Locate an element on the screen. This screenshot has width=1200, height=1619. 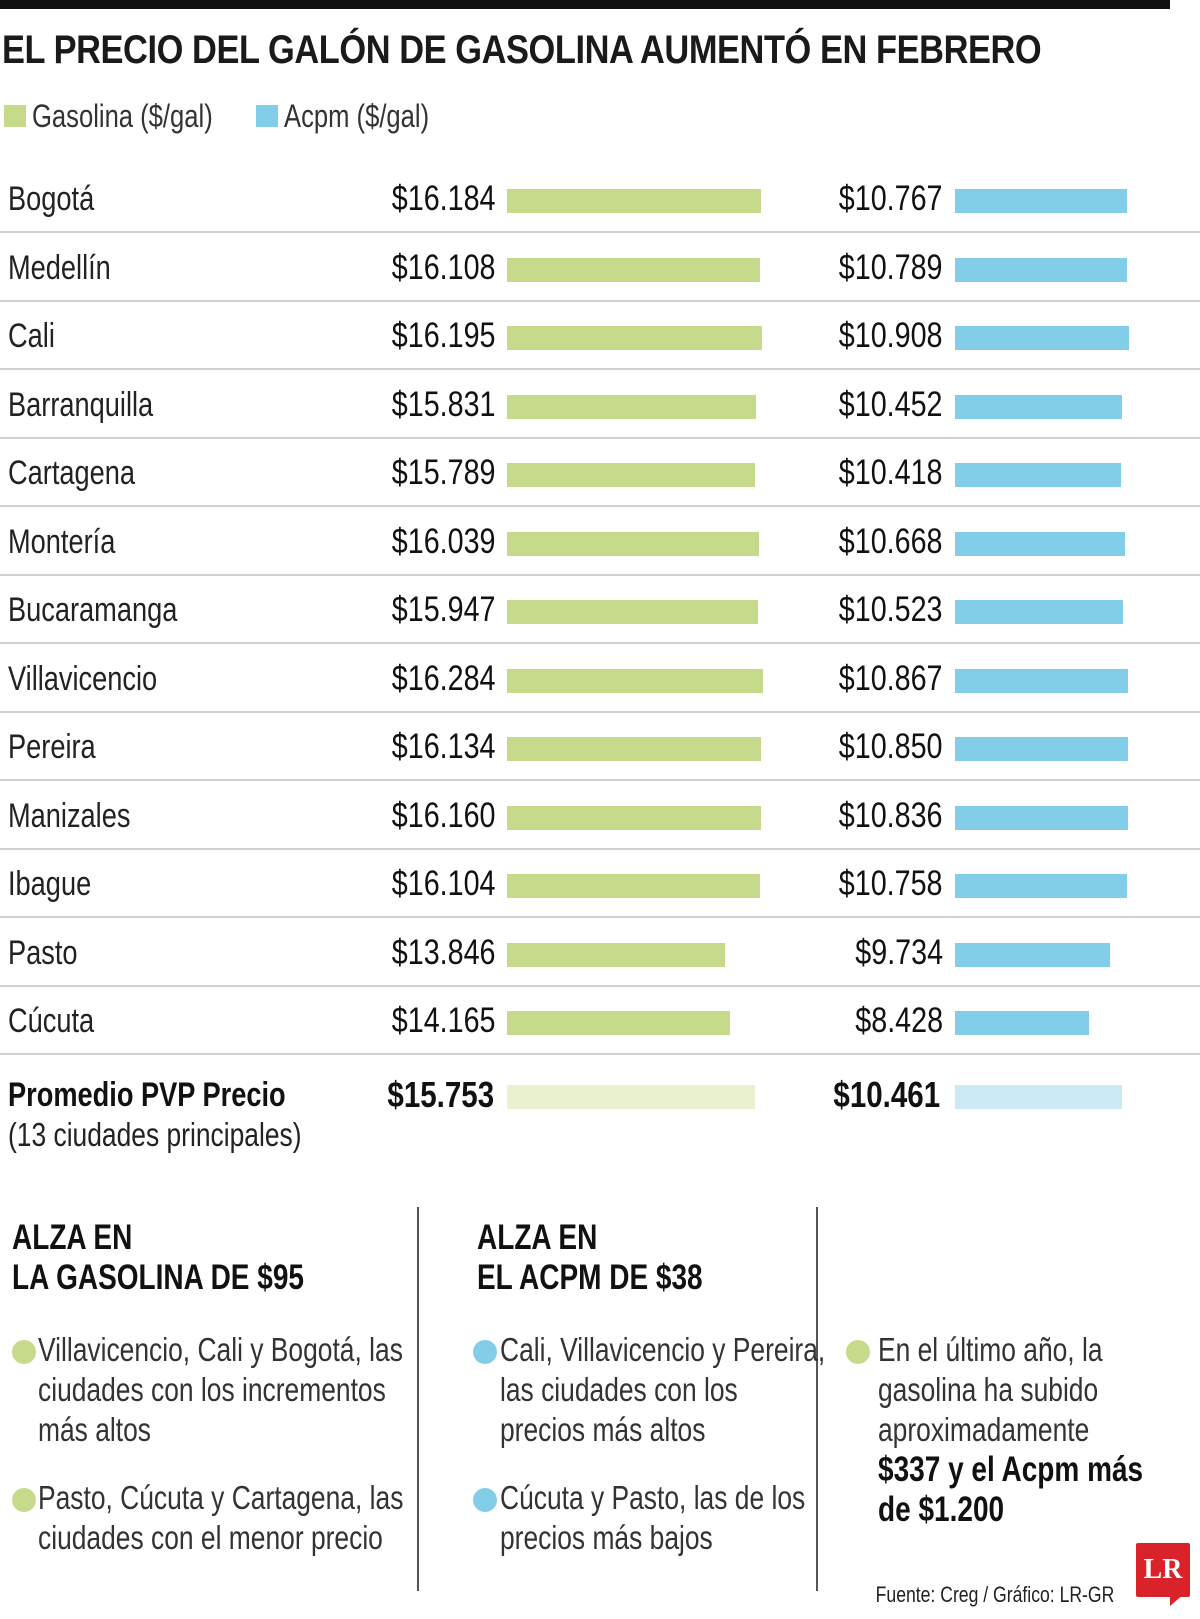
city-label: Barranquilla is located at coordinates (81, 404).